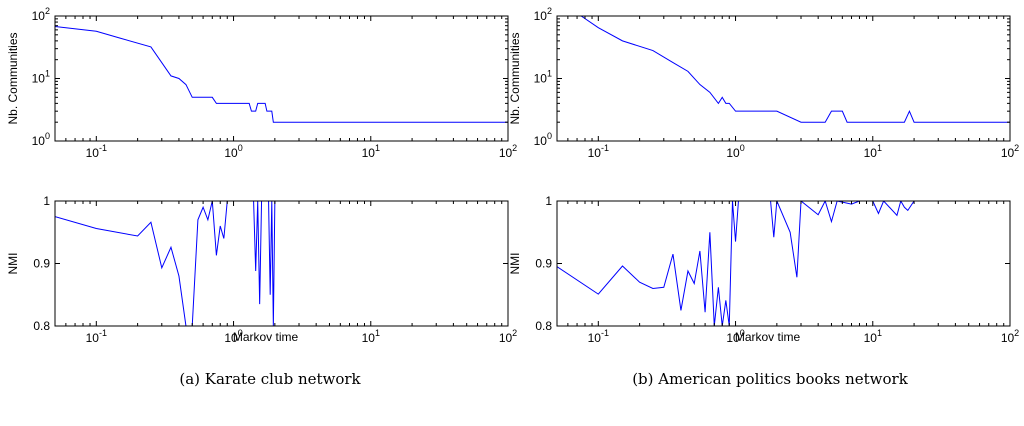 Image resolution: width=1024 pixels, height=426 pixels. What do you see at coordinates (270, 379) in the screenshot?
I see `caption-karate-club: (a) Karate club network` at bounding box center [270, 379].